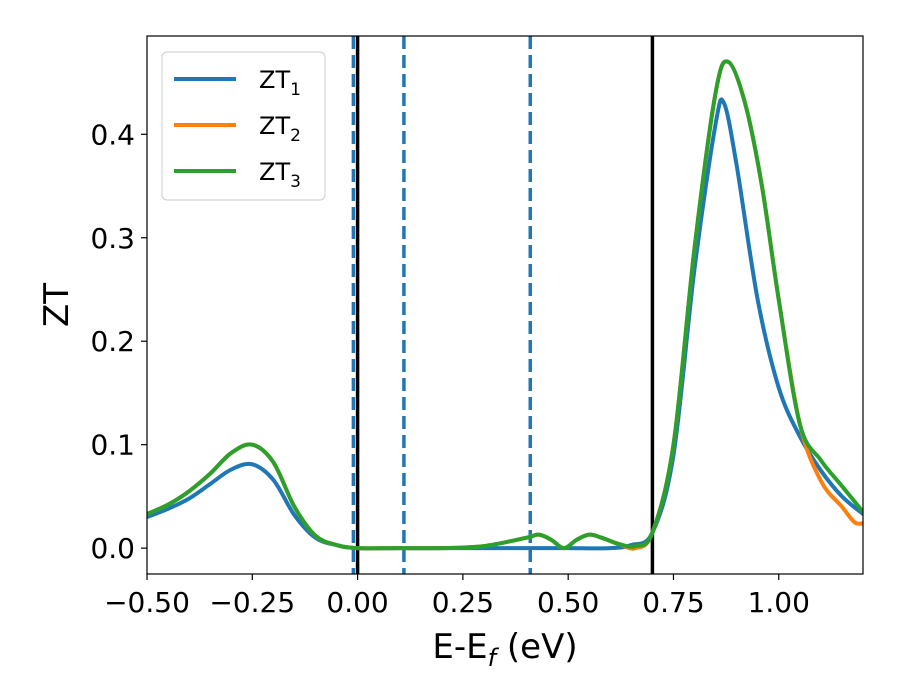  I want to click on x-axis-ticks: −0.50 −0.25 0.00 0.25 0.50 0.75 1.00, so click(457, 596).